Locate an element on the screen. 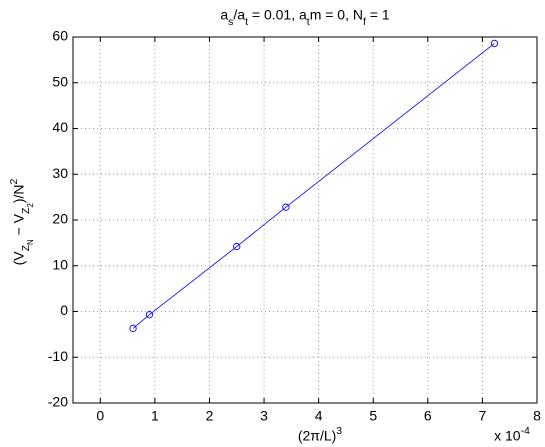  chart-title: as/at = 0.01, atm = 0, Nf = 1 is located at coordinates (305, 17).